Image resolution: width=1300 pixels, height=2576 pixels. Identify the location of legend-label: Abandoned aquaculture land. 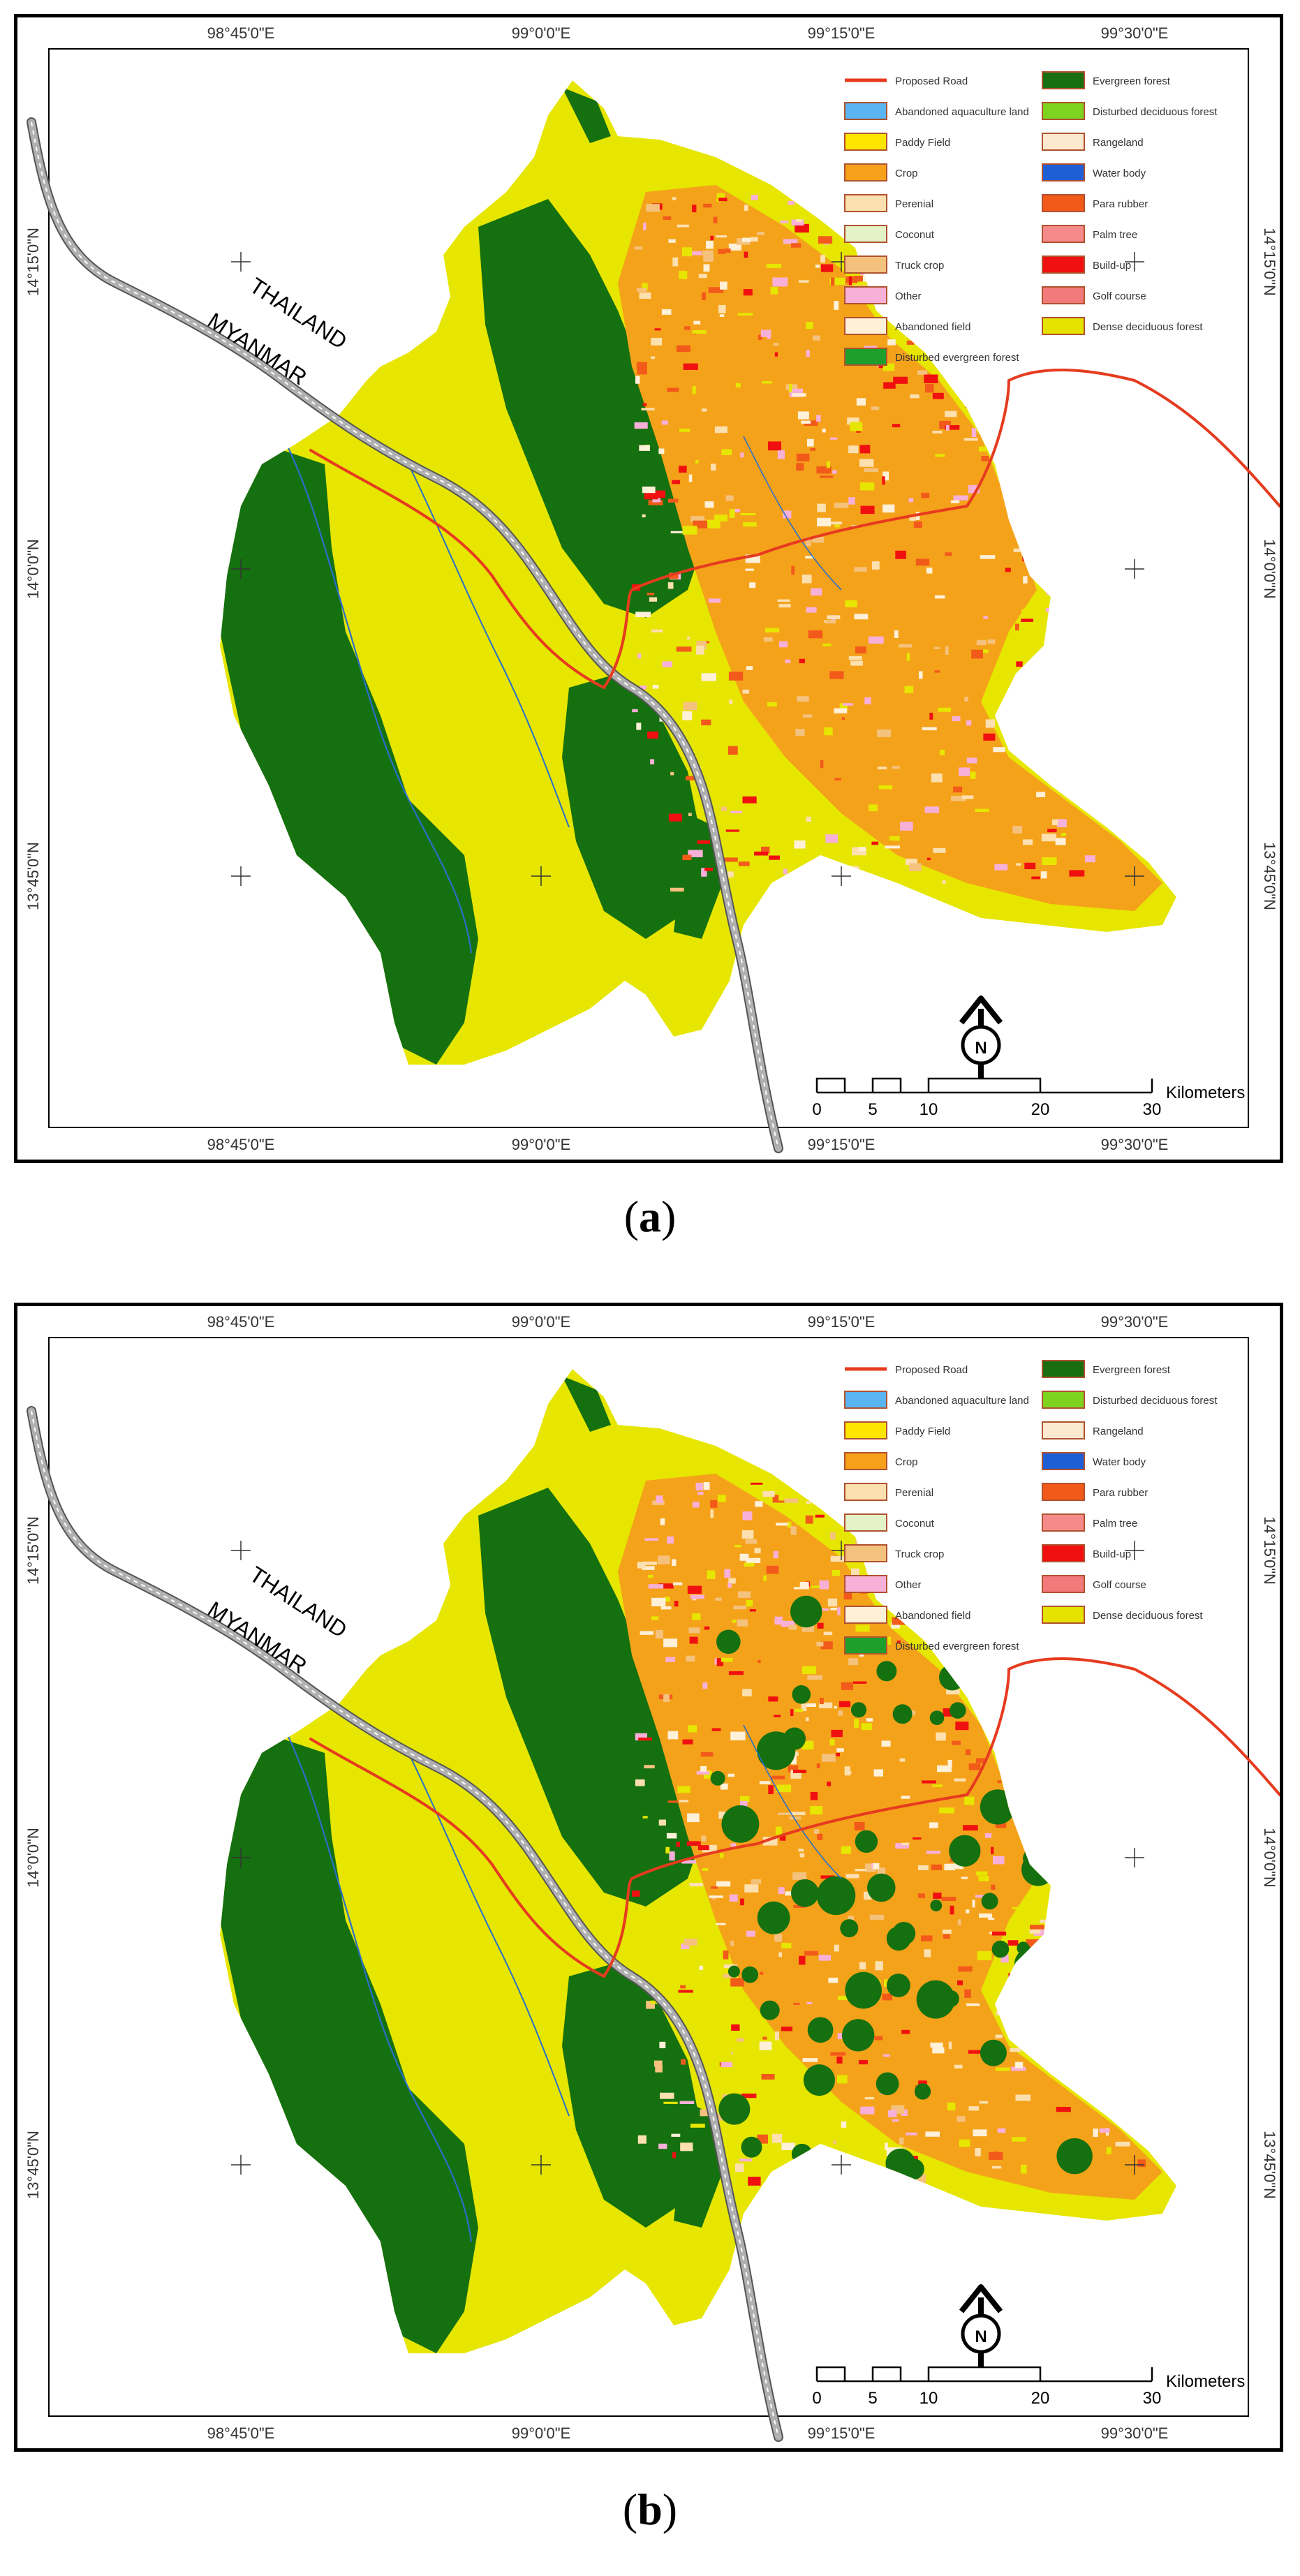
(962, 1401).